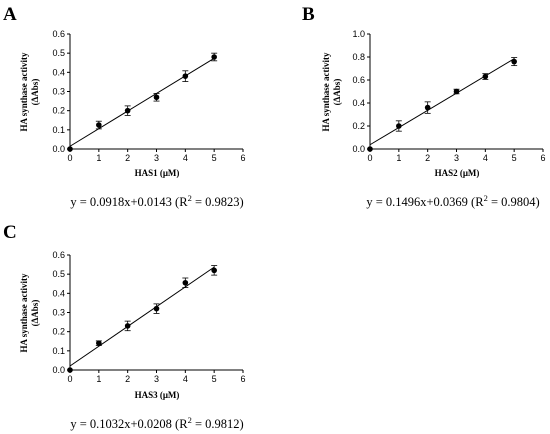  What do you see at coordinates (308, 14) in the screenshot?
I see `panel-b-letter: B` at bounding box center [308, 14].